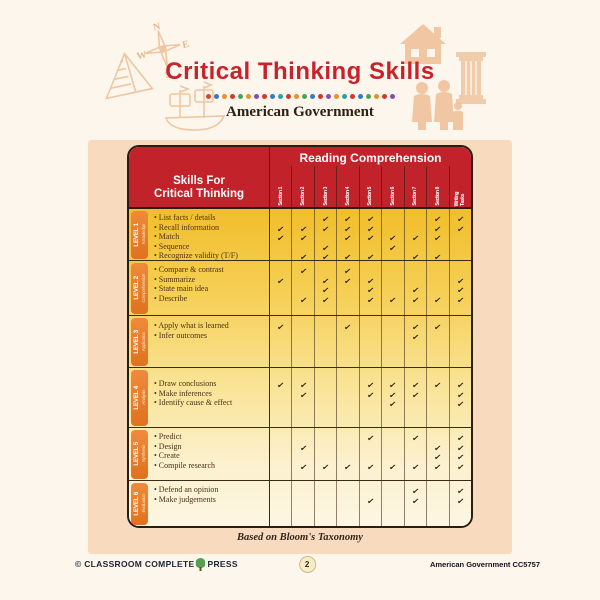  Describe the element at coordinates (136, 397) in the screenshot. I see `level-number-label: LEVEL 4` at that location.